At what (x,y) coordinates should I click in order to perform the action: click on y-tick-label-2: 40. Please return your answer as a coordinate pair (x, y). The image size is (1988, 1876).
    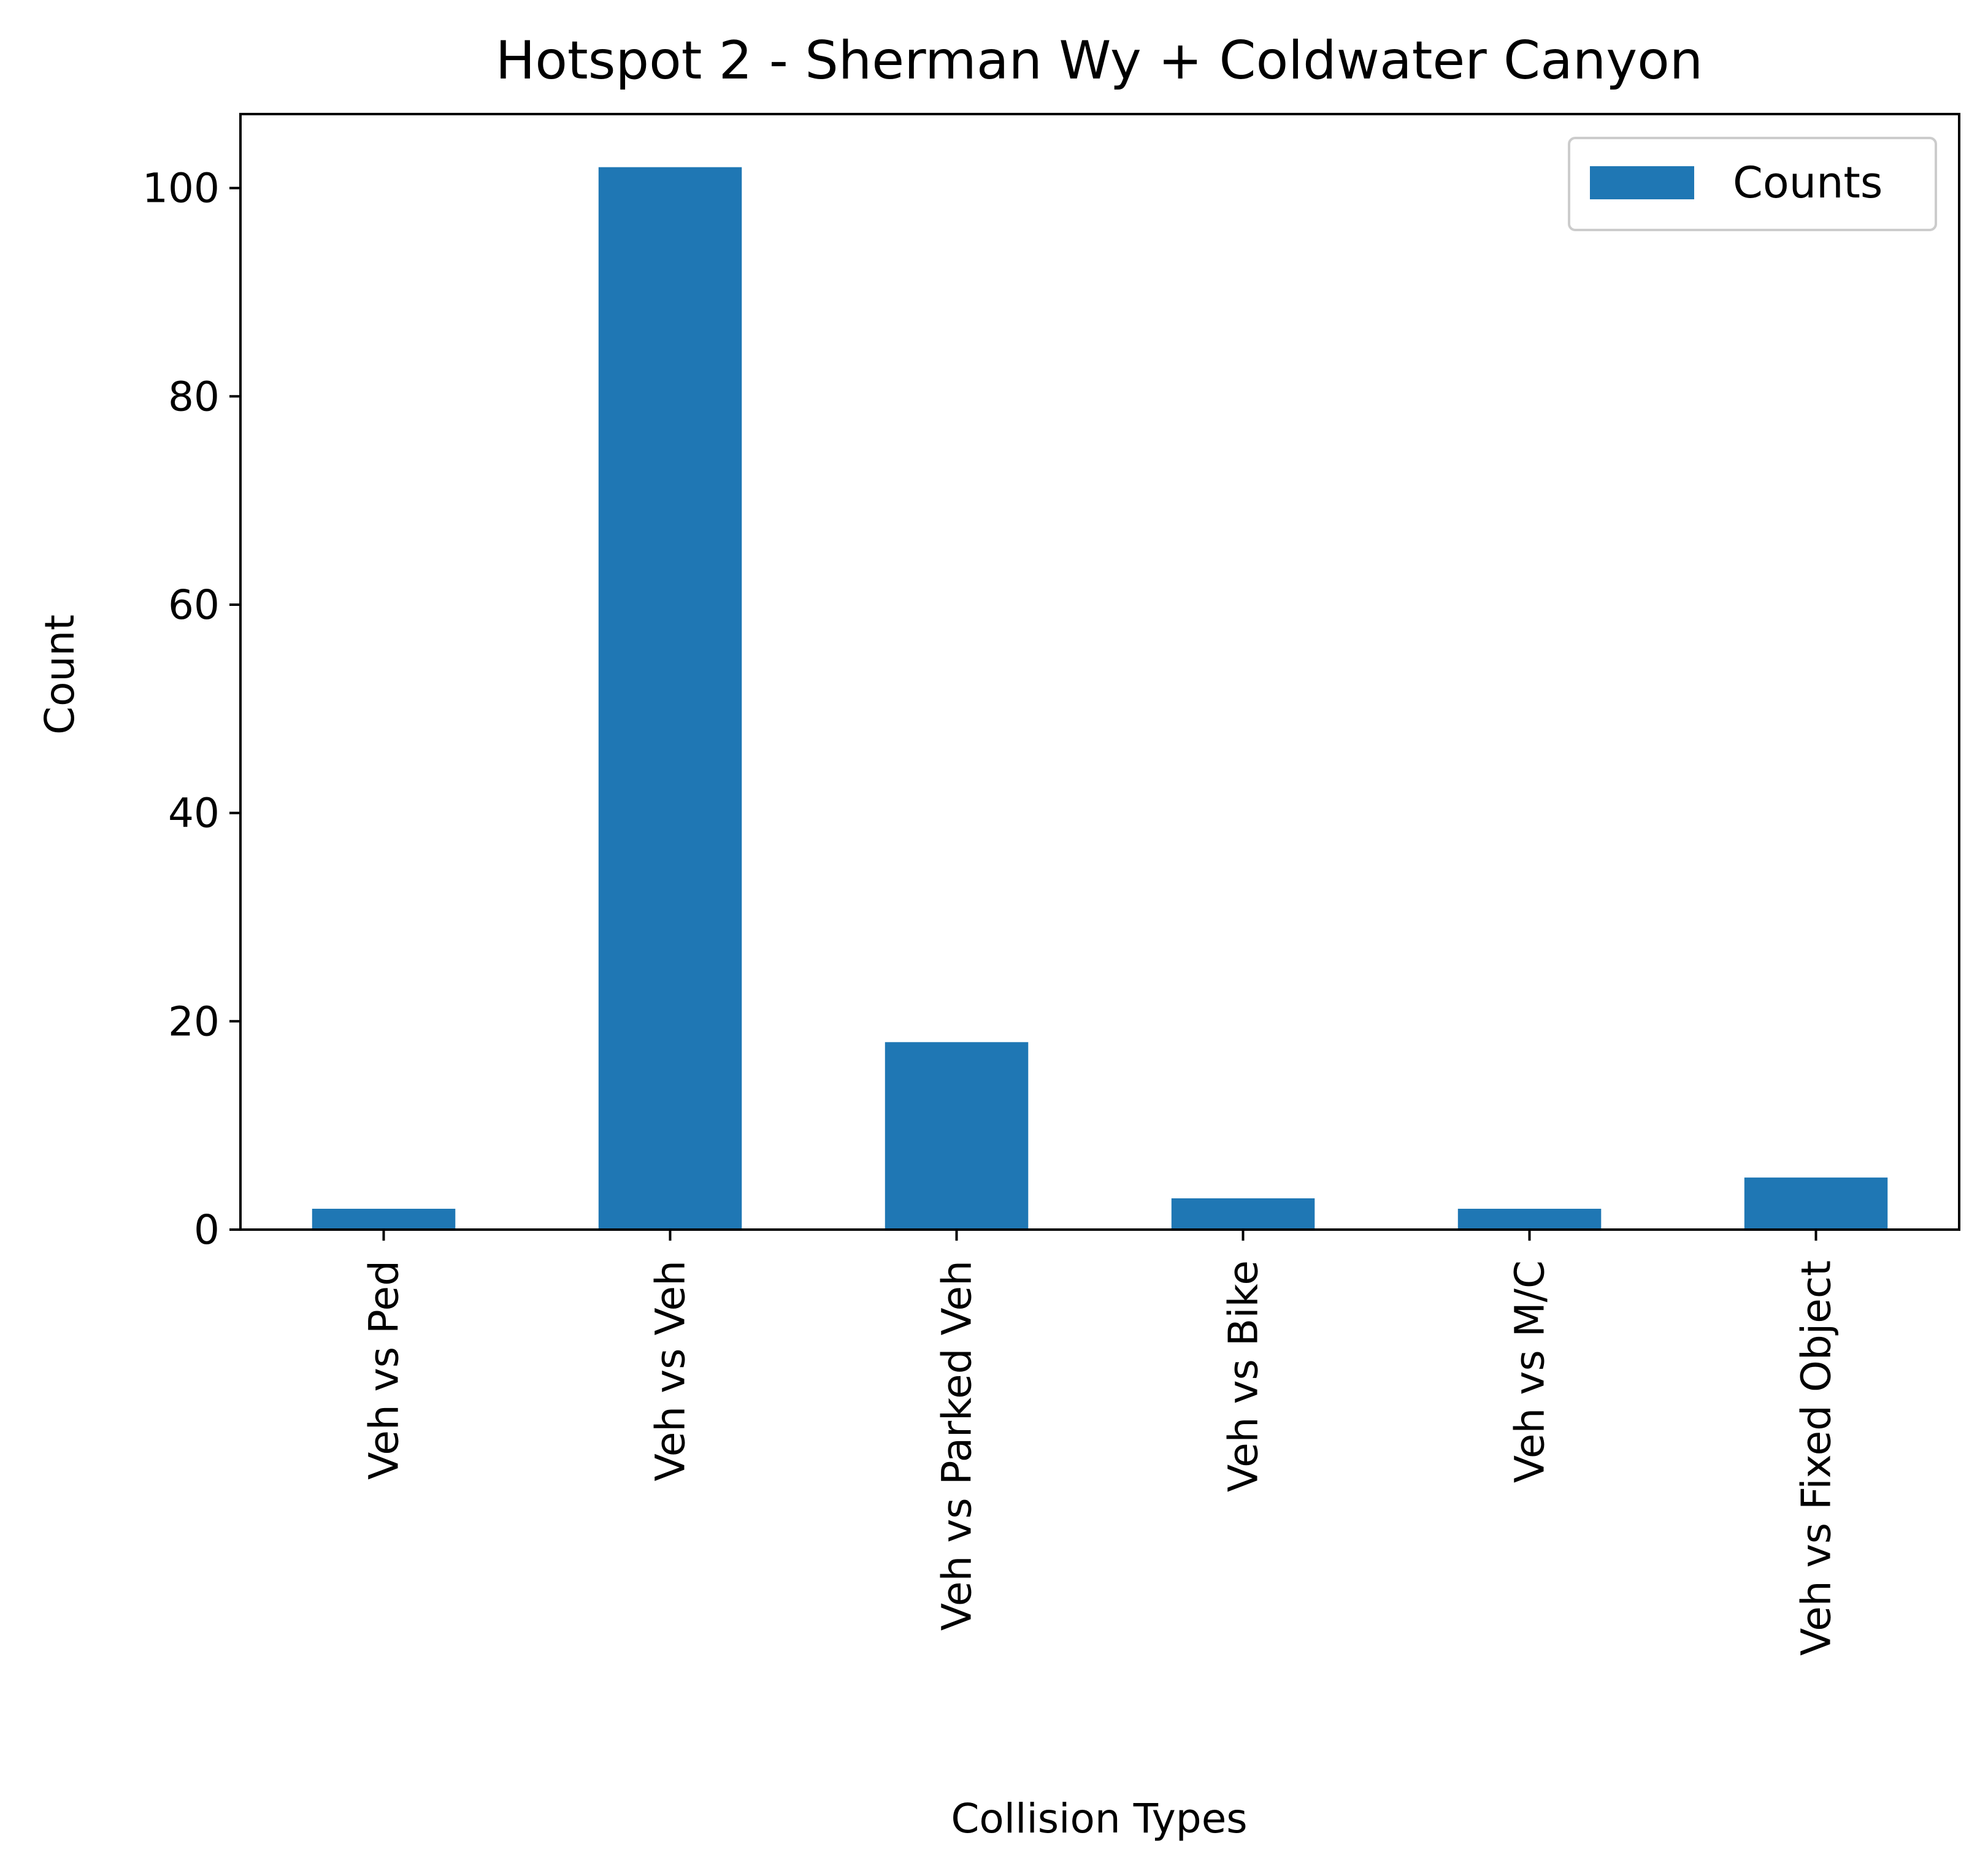
    Looking at the image, I should click on (194, 814).